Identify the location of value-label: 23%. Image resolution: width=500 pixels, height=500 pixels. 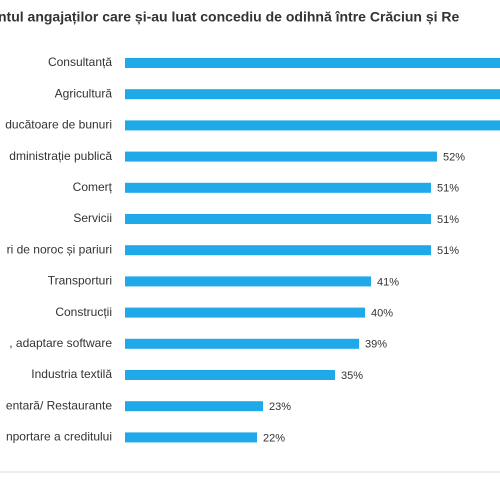
(280, 407).